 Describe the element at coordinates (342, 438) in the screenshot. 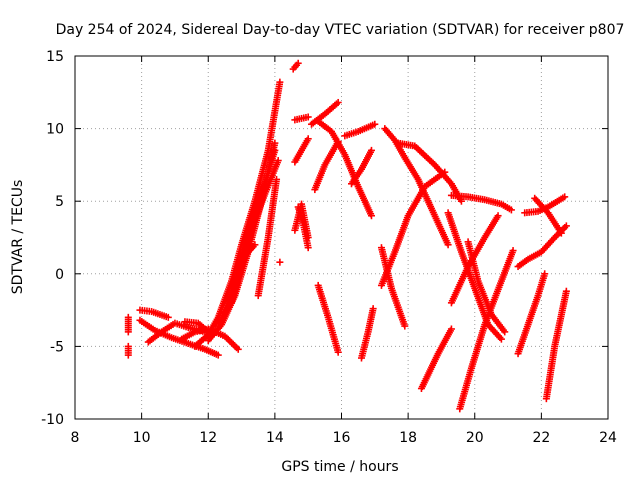

I see `x-tick-label: 16` at that location.